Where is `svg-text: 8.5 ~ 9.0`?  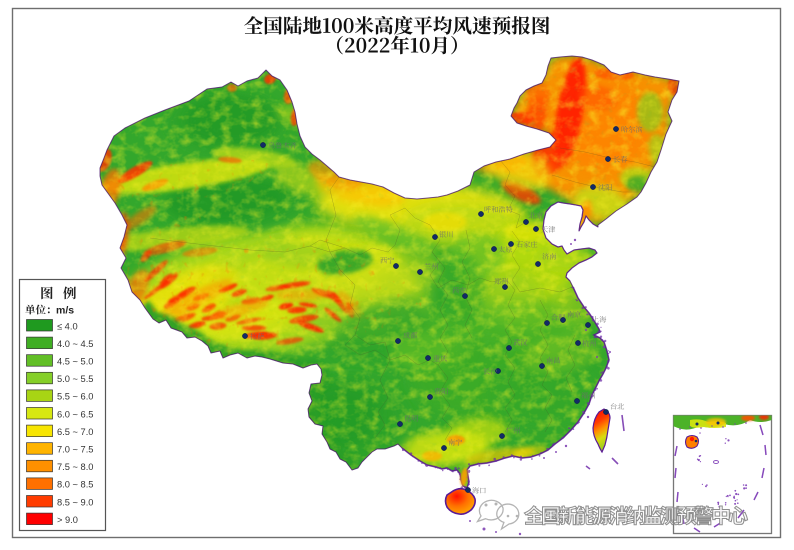 svg-text: 8.5 ~ 9.0 is located at coordinates (75, 502).